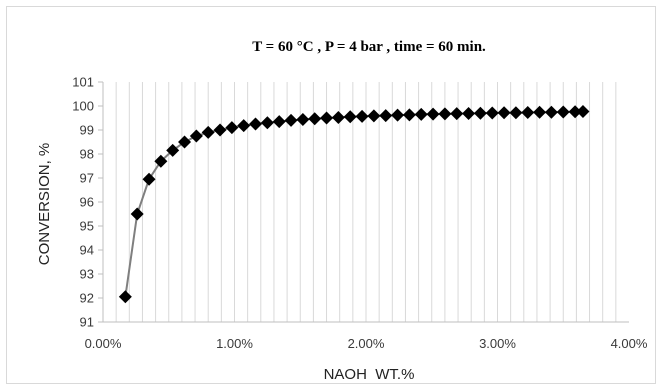  What do you see at coordinates (369, 47) in the screenshot?
I see `chart-title: T = 60 °C , P = 4 bar , time = 60 min.` at bounding box center [369, 47].